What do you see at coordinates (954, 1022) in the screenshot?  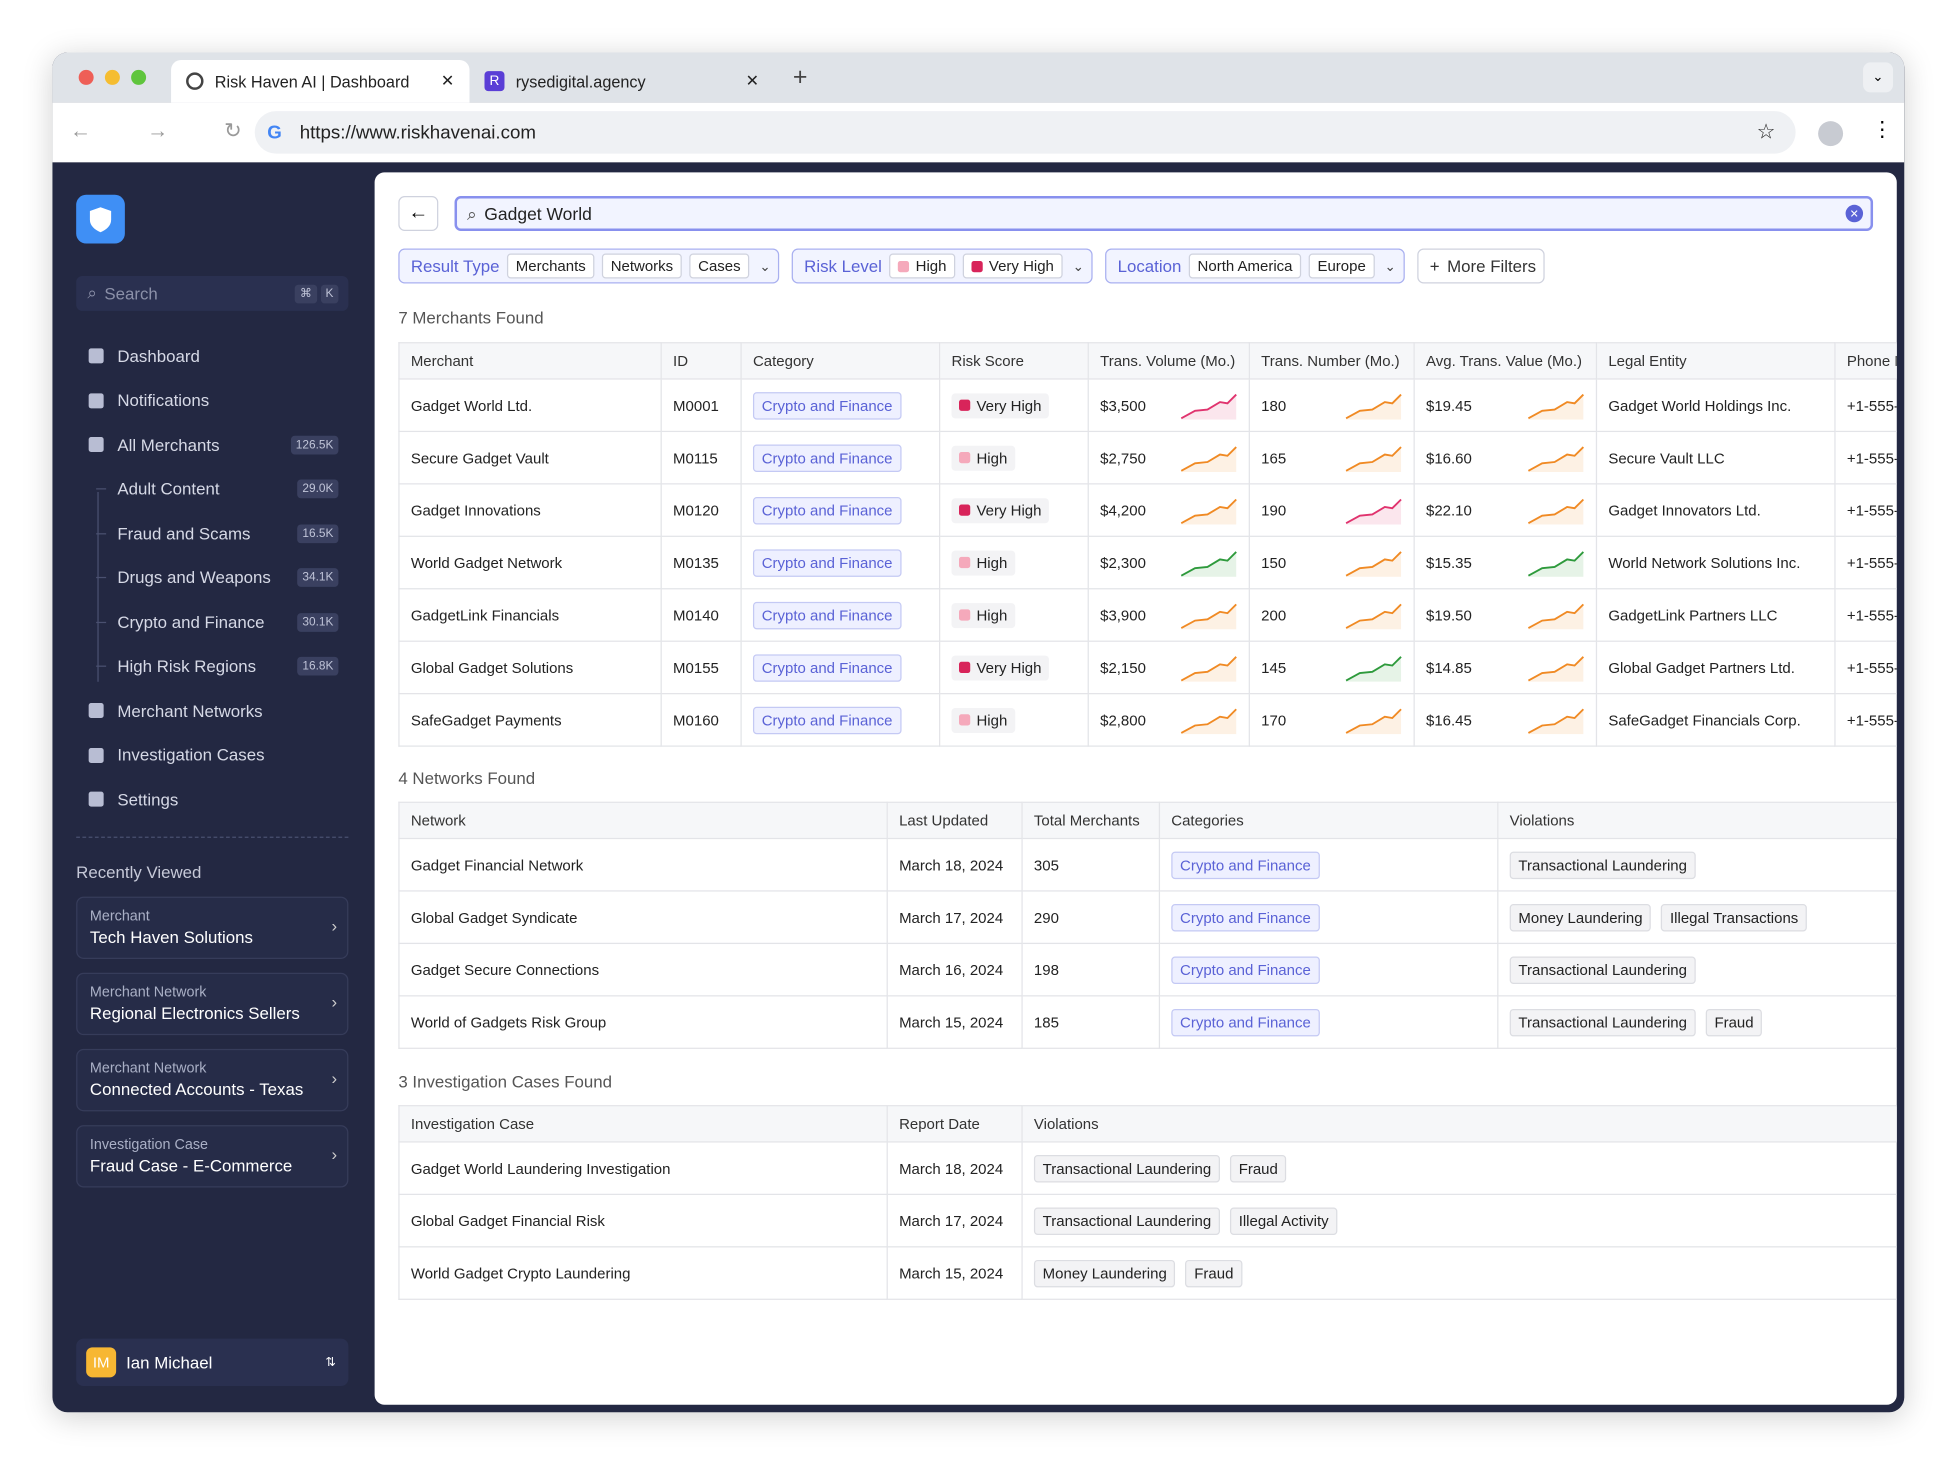 I see `date: March 15, 2024` at bounding box center [954, 1022].